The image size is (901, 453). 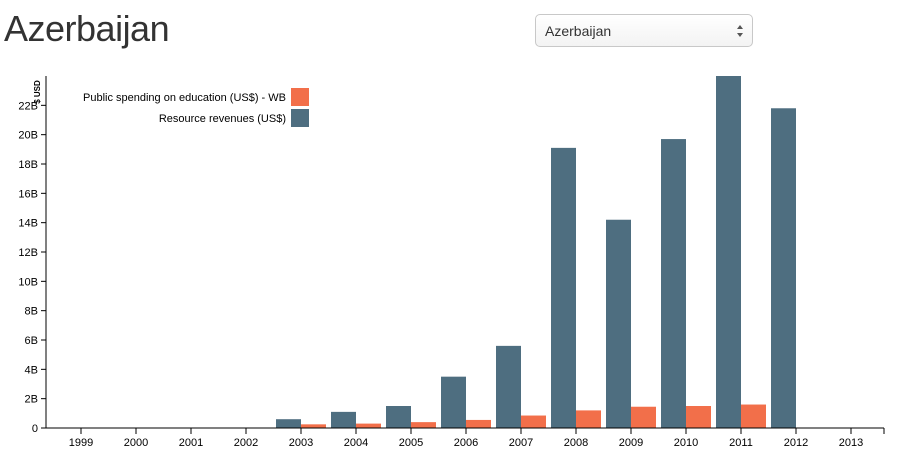 I want to click on y-axis-label: $ USD, so click(x=37, y=92).